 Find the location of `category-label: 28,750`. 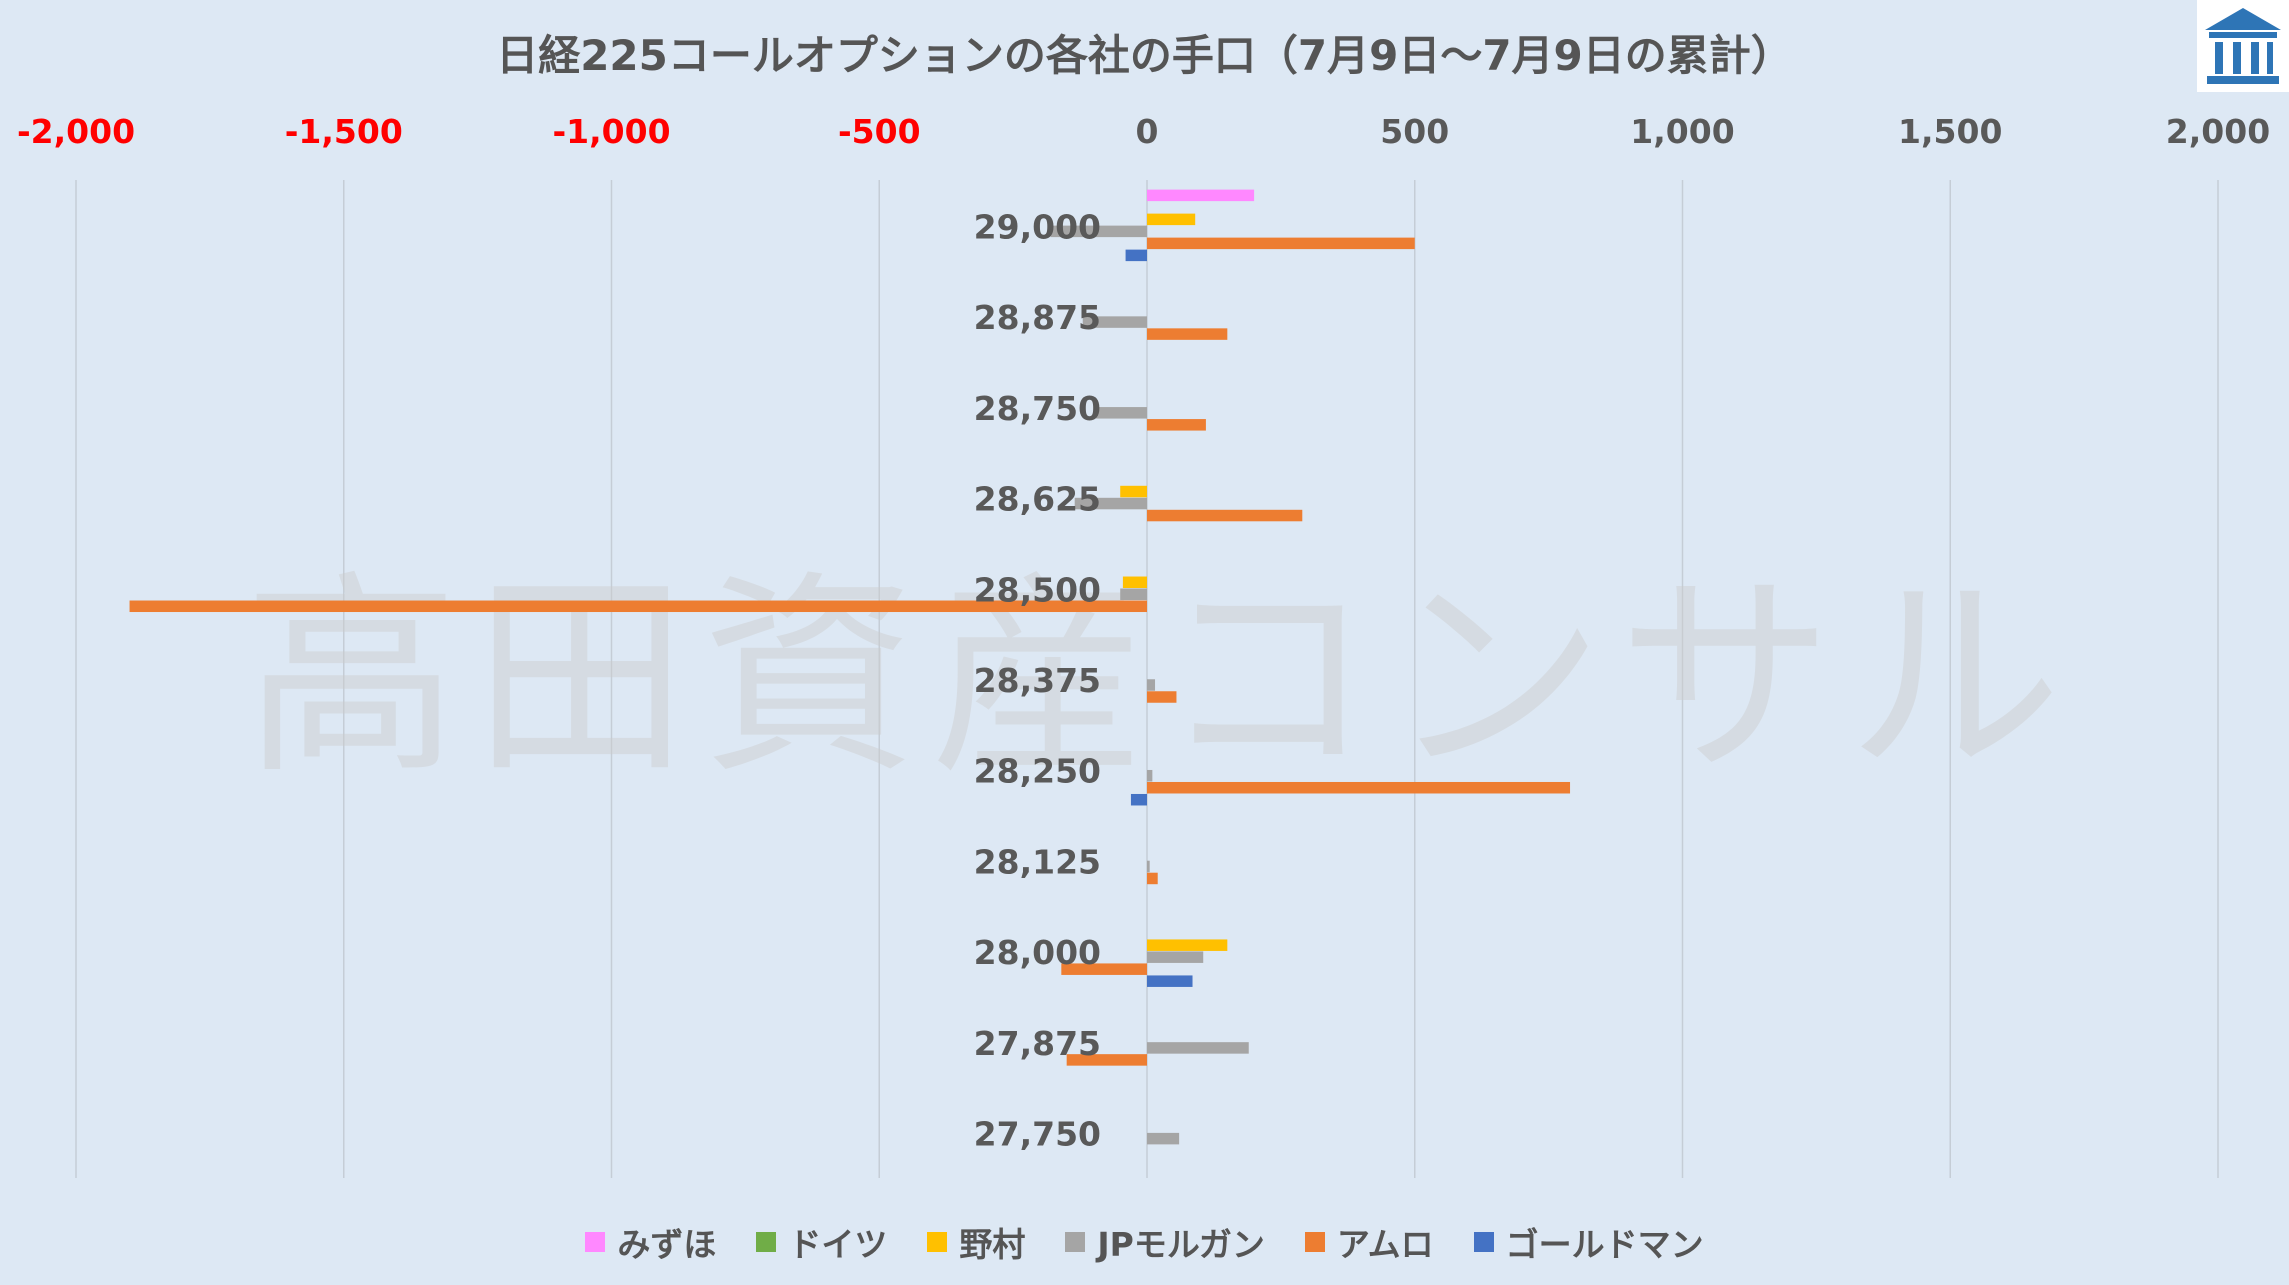

category-label: 28,750 is located at coordinates (1037, 408).